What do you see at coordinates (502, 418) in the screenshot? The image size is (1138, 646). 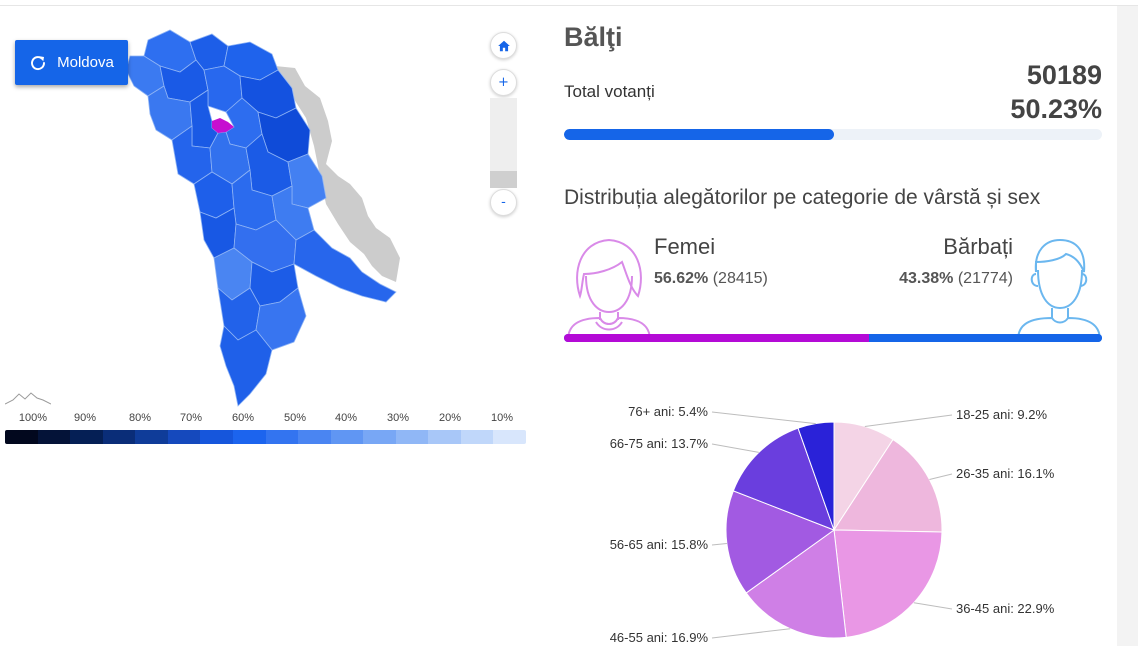 I see `legend-label: 10%` at bounding box center [502, 418].